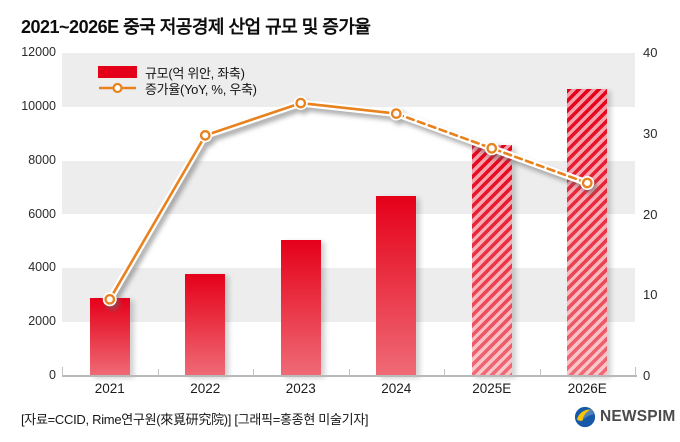 This screenshot has width=680, height=442. I want to click on bar-2026E, so click(587, 232).